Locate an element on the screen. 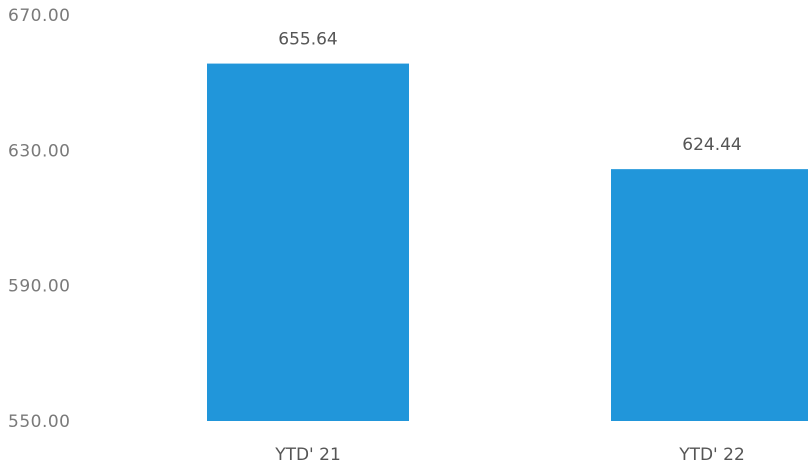 This screenshot has height=470, width=808. data-label: 655.64 is located at coordinates (307, 40).